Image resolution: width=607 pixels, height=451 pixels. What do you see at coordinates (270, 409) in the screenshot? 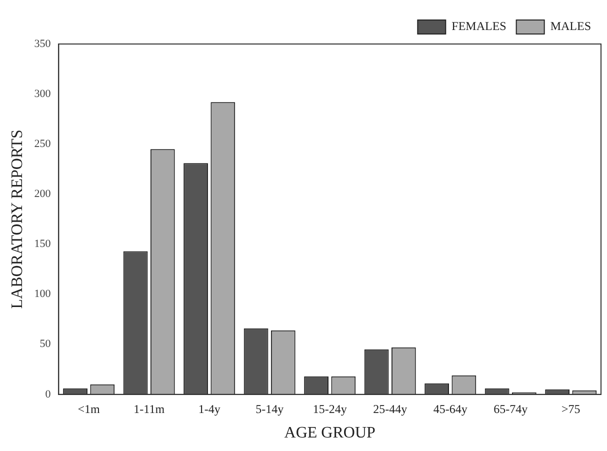
I see `x-tick-label: 5-14y` at bounding box center [270, 409].